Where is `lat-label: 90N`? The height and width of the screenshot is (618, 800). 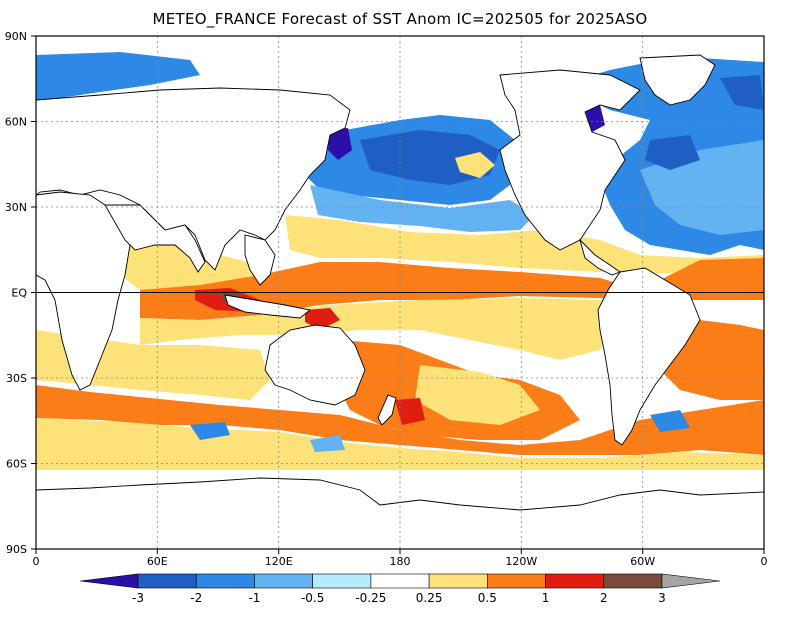
lat-label: 90N is located at coordinates (16, 36).